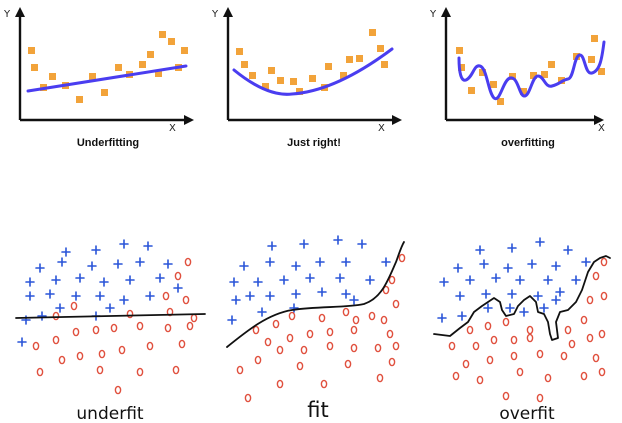  I want to click on negative-points, so click(115, 326).